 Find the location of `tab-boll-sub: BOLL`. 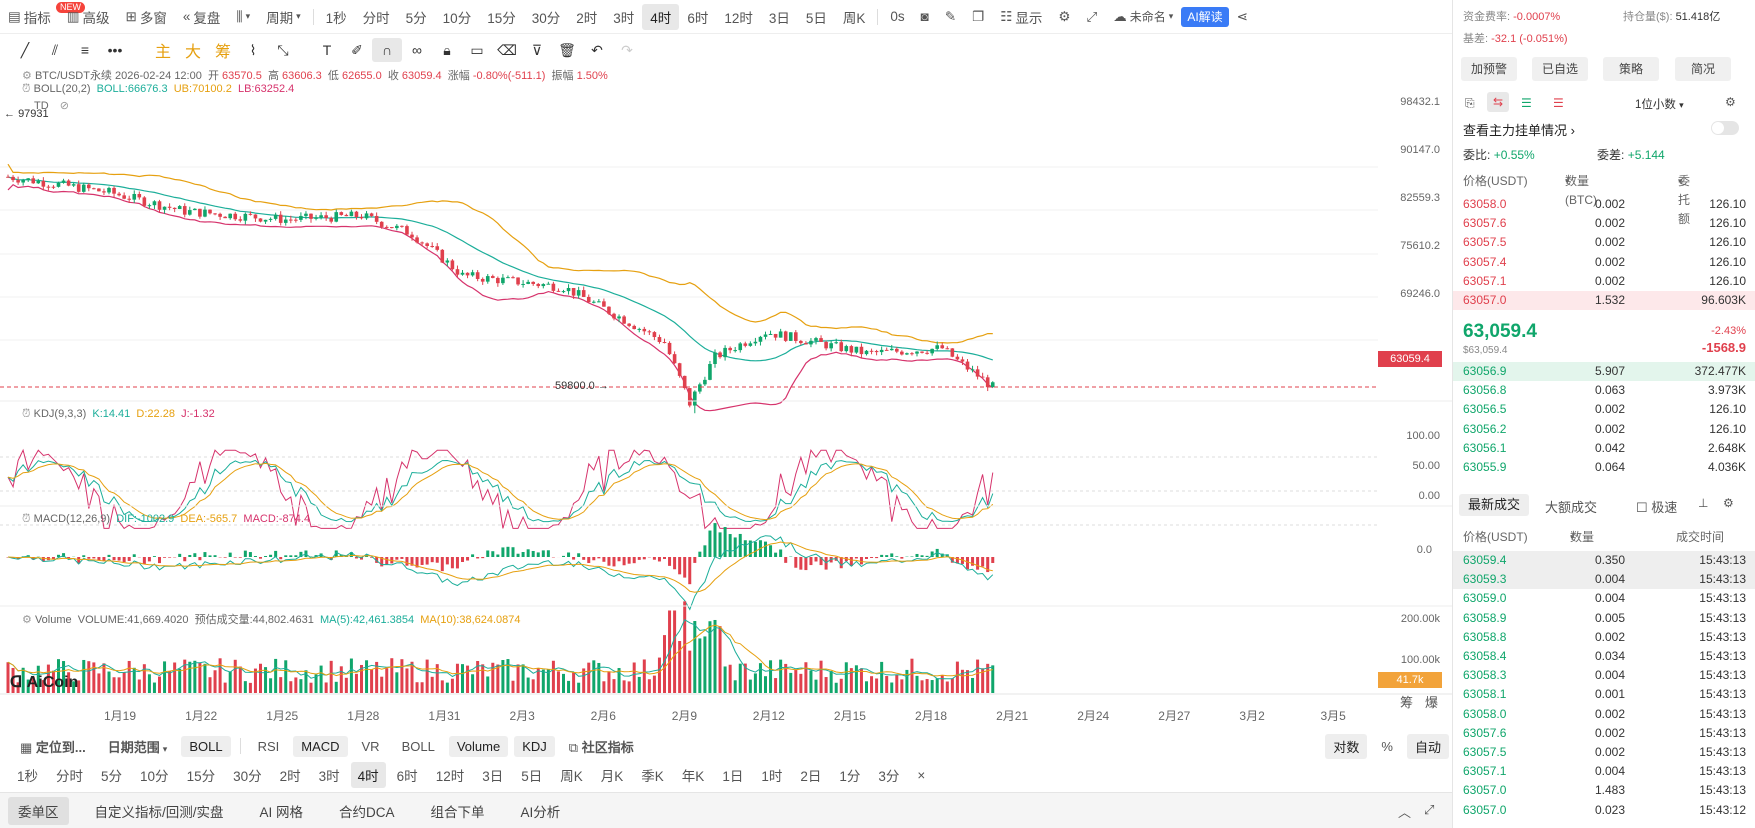

tab-boll-sub: BOLL is located at coordinates (418, 746).